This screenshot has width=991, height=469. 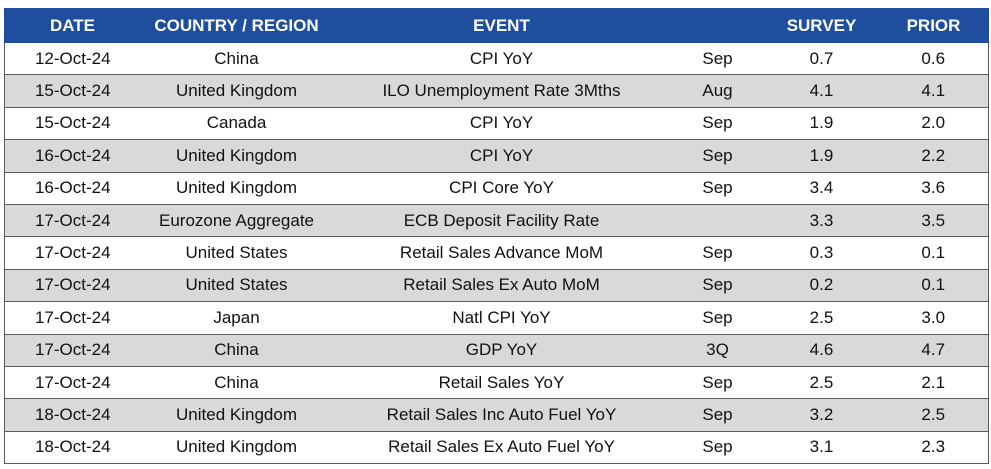 What do you see at coordinates (821, 188) in the screenshot?
I see `cell-survey: 3.4` at bounding box center [821, 188].